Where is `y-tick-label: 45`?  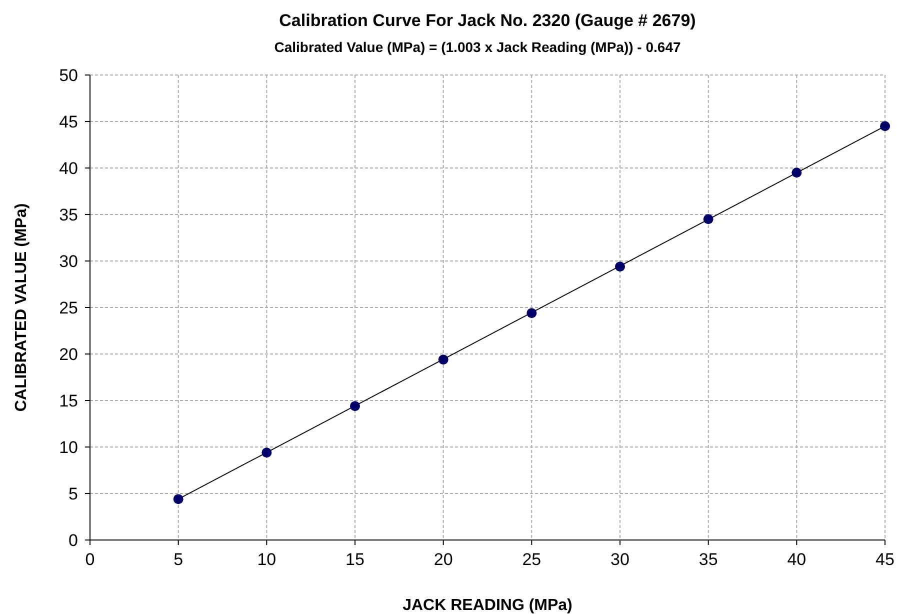
y-tick-label: 45 is located at coordinates (68, 122).